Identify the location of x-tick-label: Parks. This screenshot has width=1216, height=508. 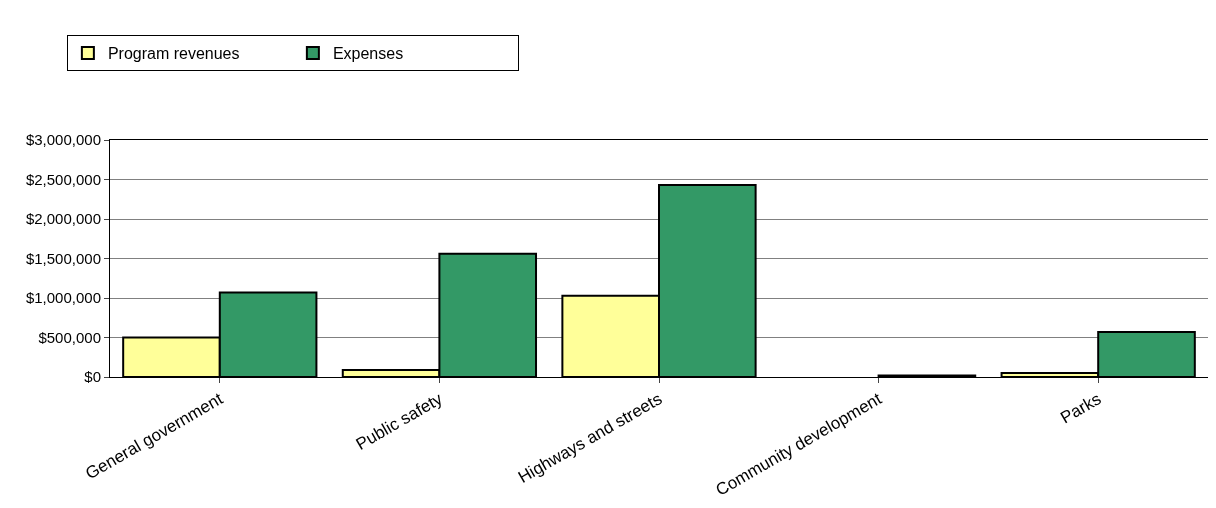
(1081, 408).